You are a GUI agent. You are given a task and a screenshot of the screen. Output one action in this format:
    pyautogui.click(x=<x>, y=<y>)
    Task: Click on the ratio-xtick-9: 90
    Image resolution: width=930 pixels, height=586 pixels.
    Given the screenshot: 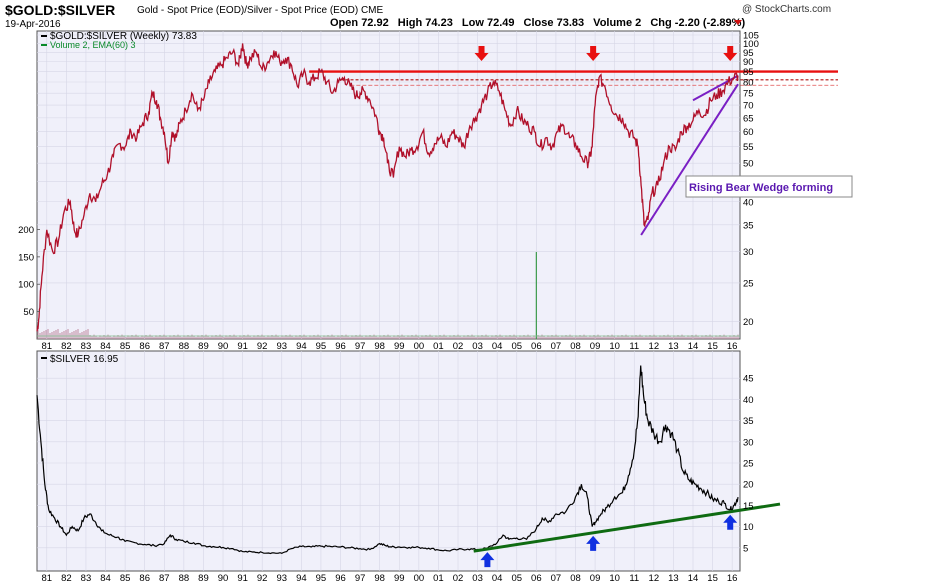 What is the action you would take?
    pyautogui.click(x=223, y=346)
    